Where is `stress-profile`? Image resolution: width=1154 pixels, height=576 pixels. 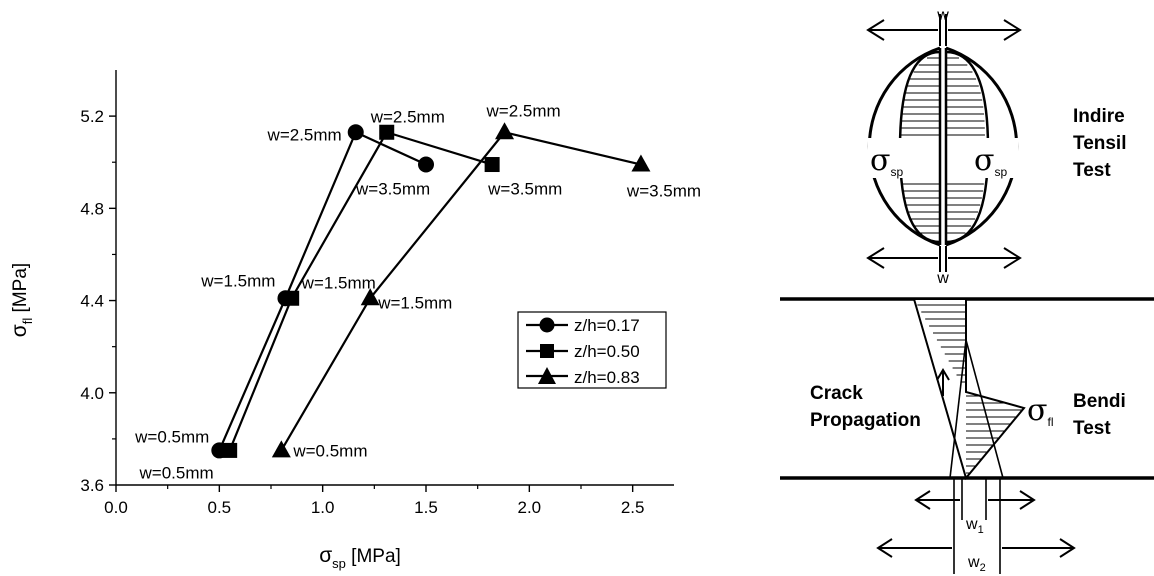
stress-profile is located at coordinates (969, 389).